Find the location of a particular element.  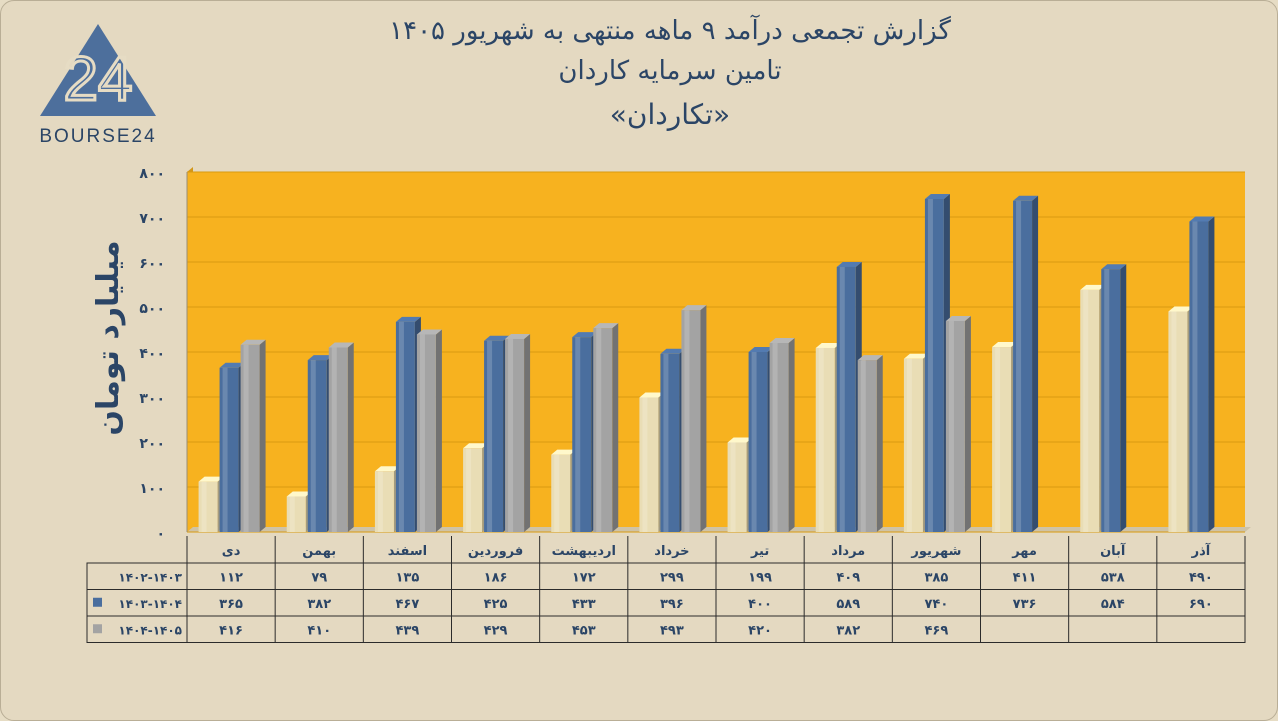

data-label: ۴۳۳ is located at coordinates (584, 604).